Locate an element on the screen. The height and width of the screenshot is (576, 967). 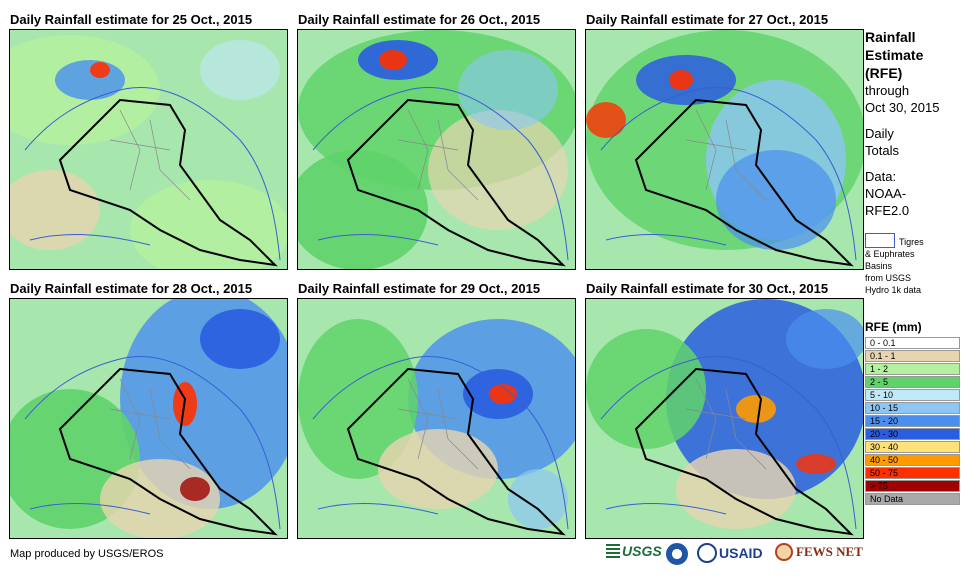
fewsnet-logo: FEWS NET is located at coordinates (819, 552).